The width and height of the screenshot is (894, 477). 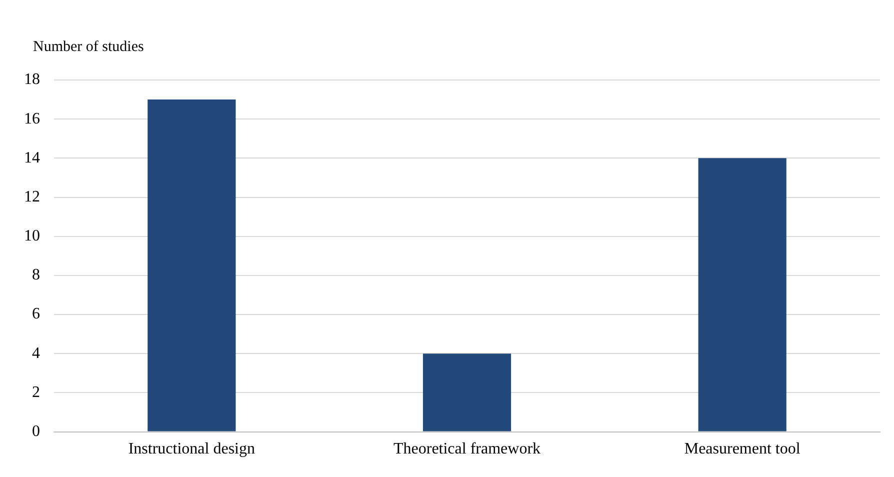 I want to click on y-tick-label: 18, so click(x=32, y=79).